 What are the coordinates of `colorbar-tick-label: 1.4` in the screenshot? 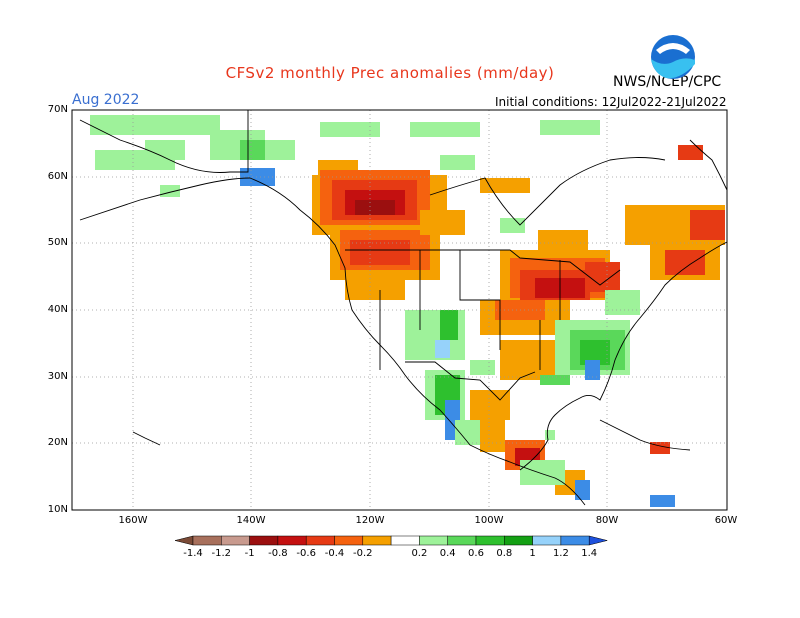 It's located at (589, 553).